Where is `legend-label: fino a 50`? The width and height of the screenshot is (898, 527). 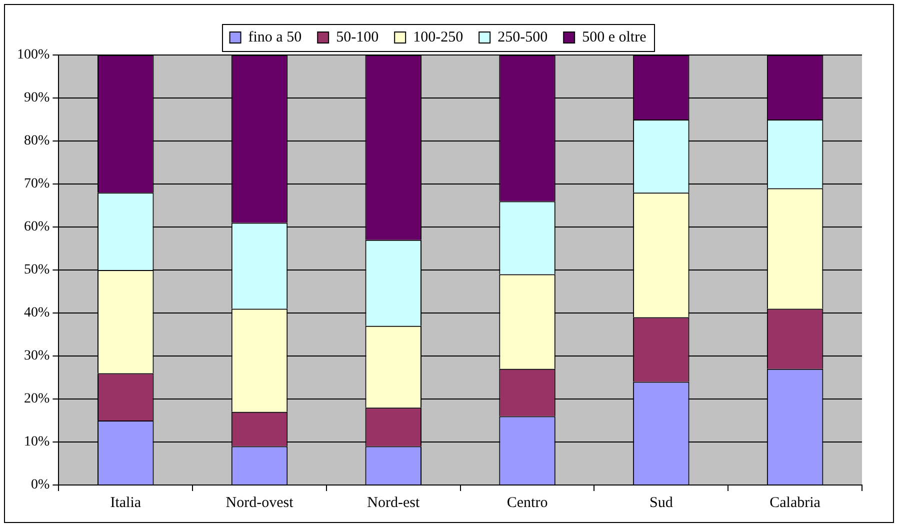 legend-label: fino a 50 is located at coordinates (275, 37).